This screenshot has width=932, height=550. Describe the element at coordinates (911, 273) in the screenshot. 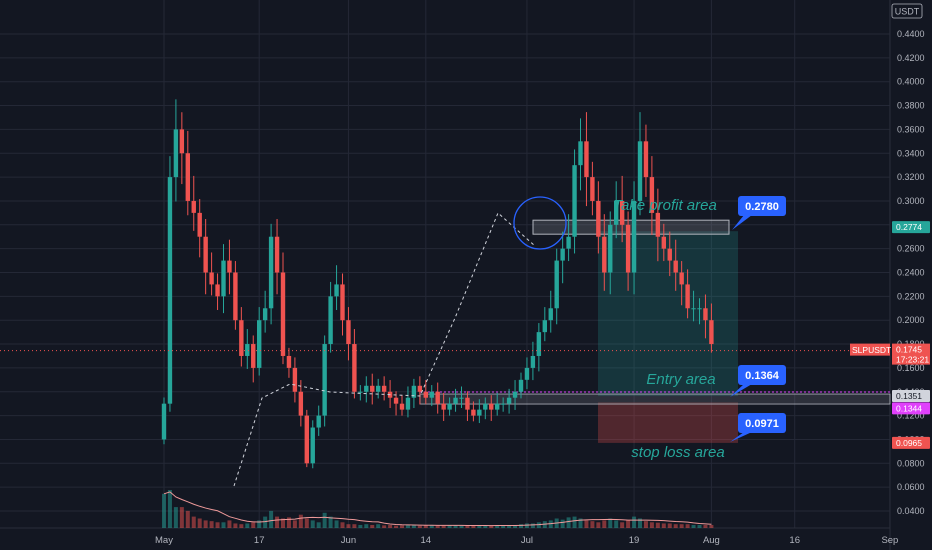

I see `price-tick-label: 0.2400` at that location.